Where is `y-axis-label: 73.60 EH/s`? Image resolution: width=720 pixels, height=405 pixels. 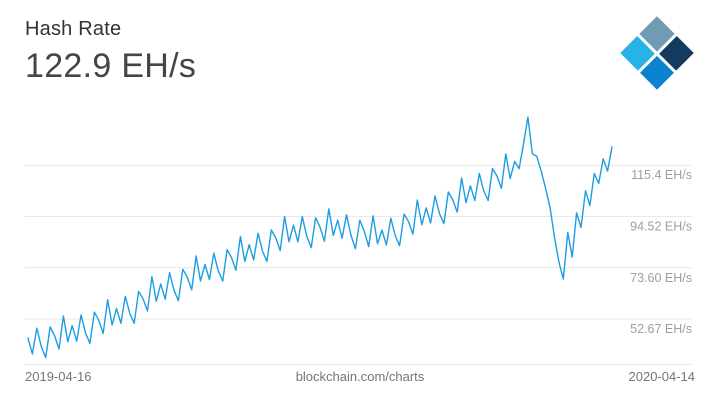 y-axis-label: 73.60 EH/s is located at coordinates (661, 278).